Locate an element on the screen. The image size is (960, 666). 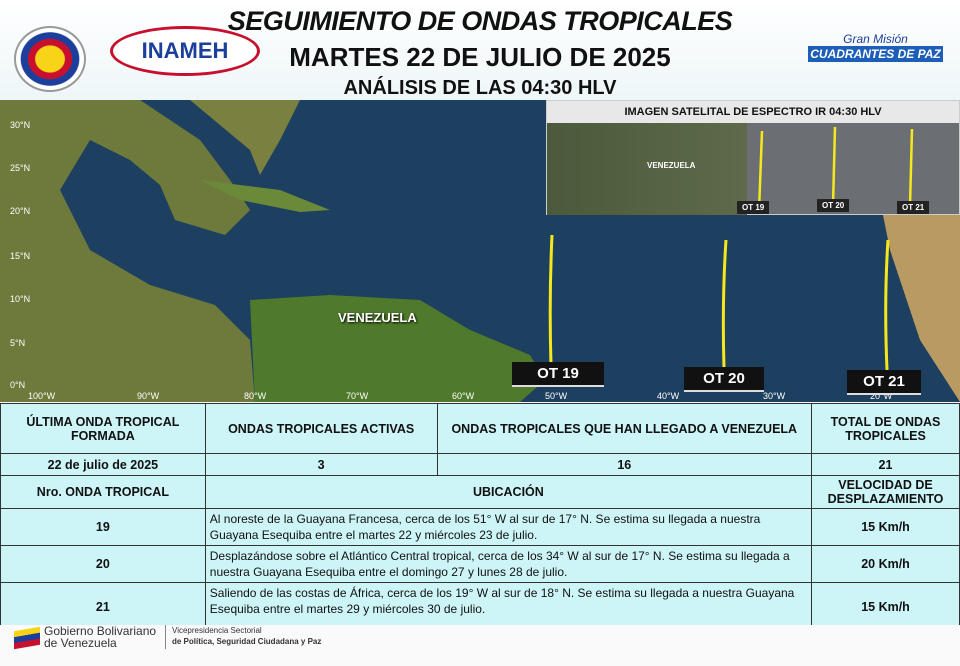
wave-line-ot21 is located at coordinates (887, 305).